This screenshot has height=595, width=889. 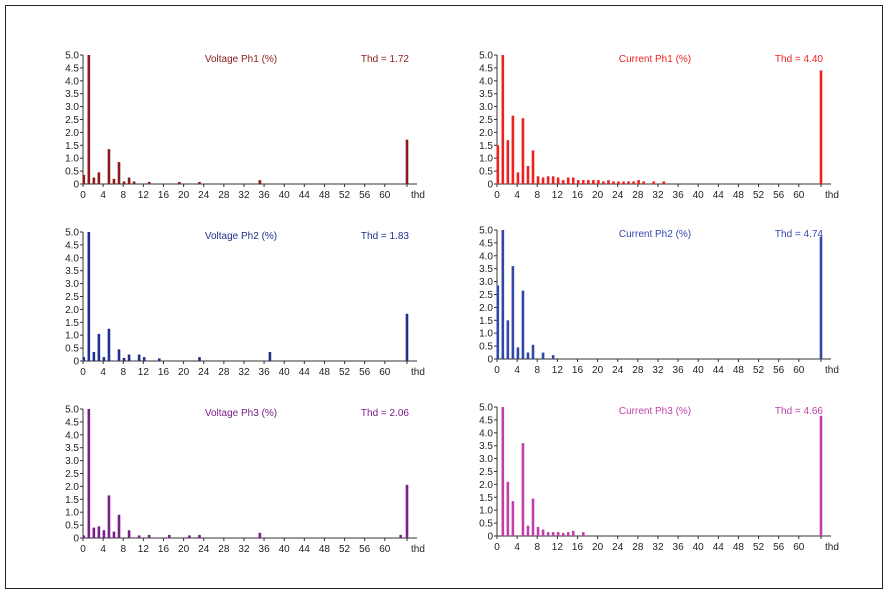 What do you see at coordinates (244, 195) in the screenshot?
I see `voltage-ph1-x-tick-label: 32` at bounding box center [244, 195].